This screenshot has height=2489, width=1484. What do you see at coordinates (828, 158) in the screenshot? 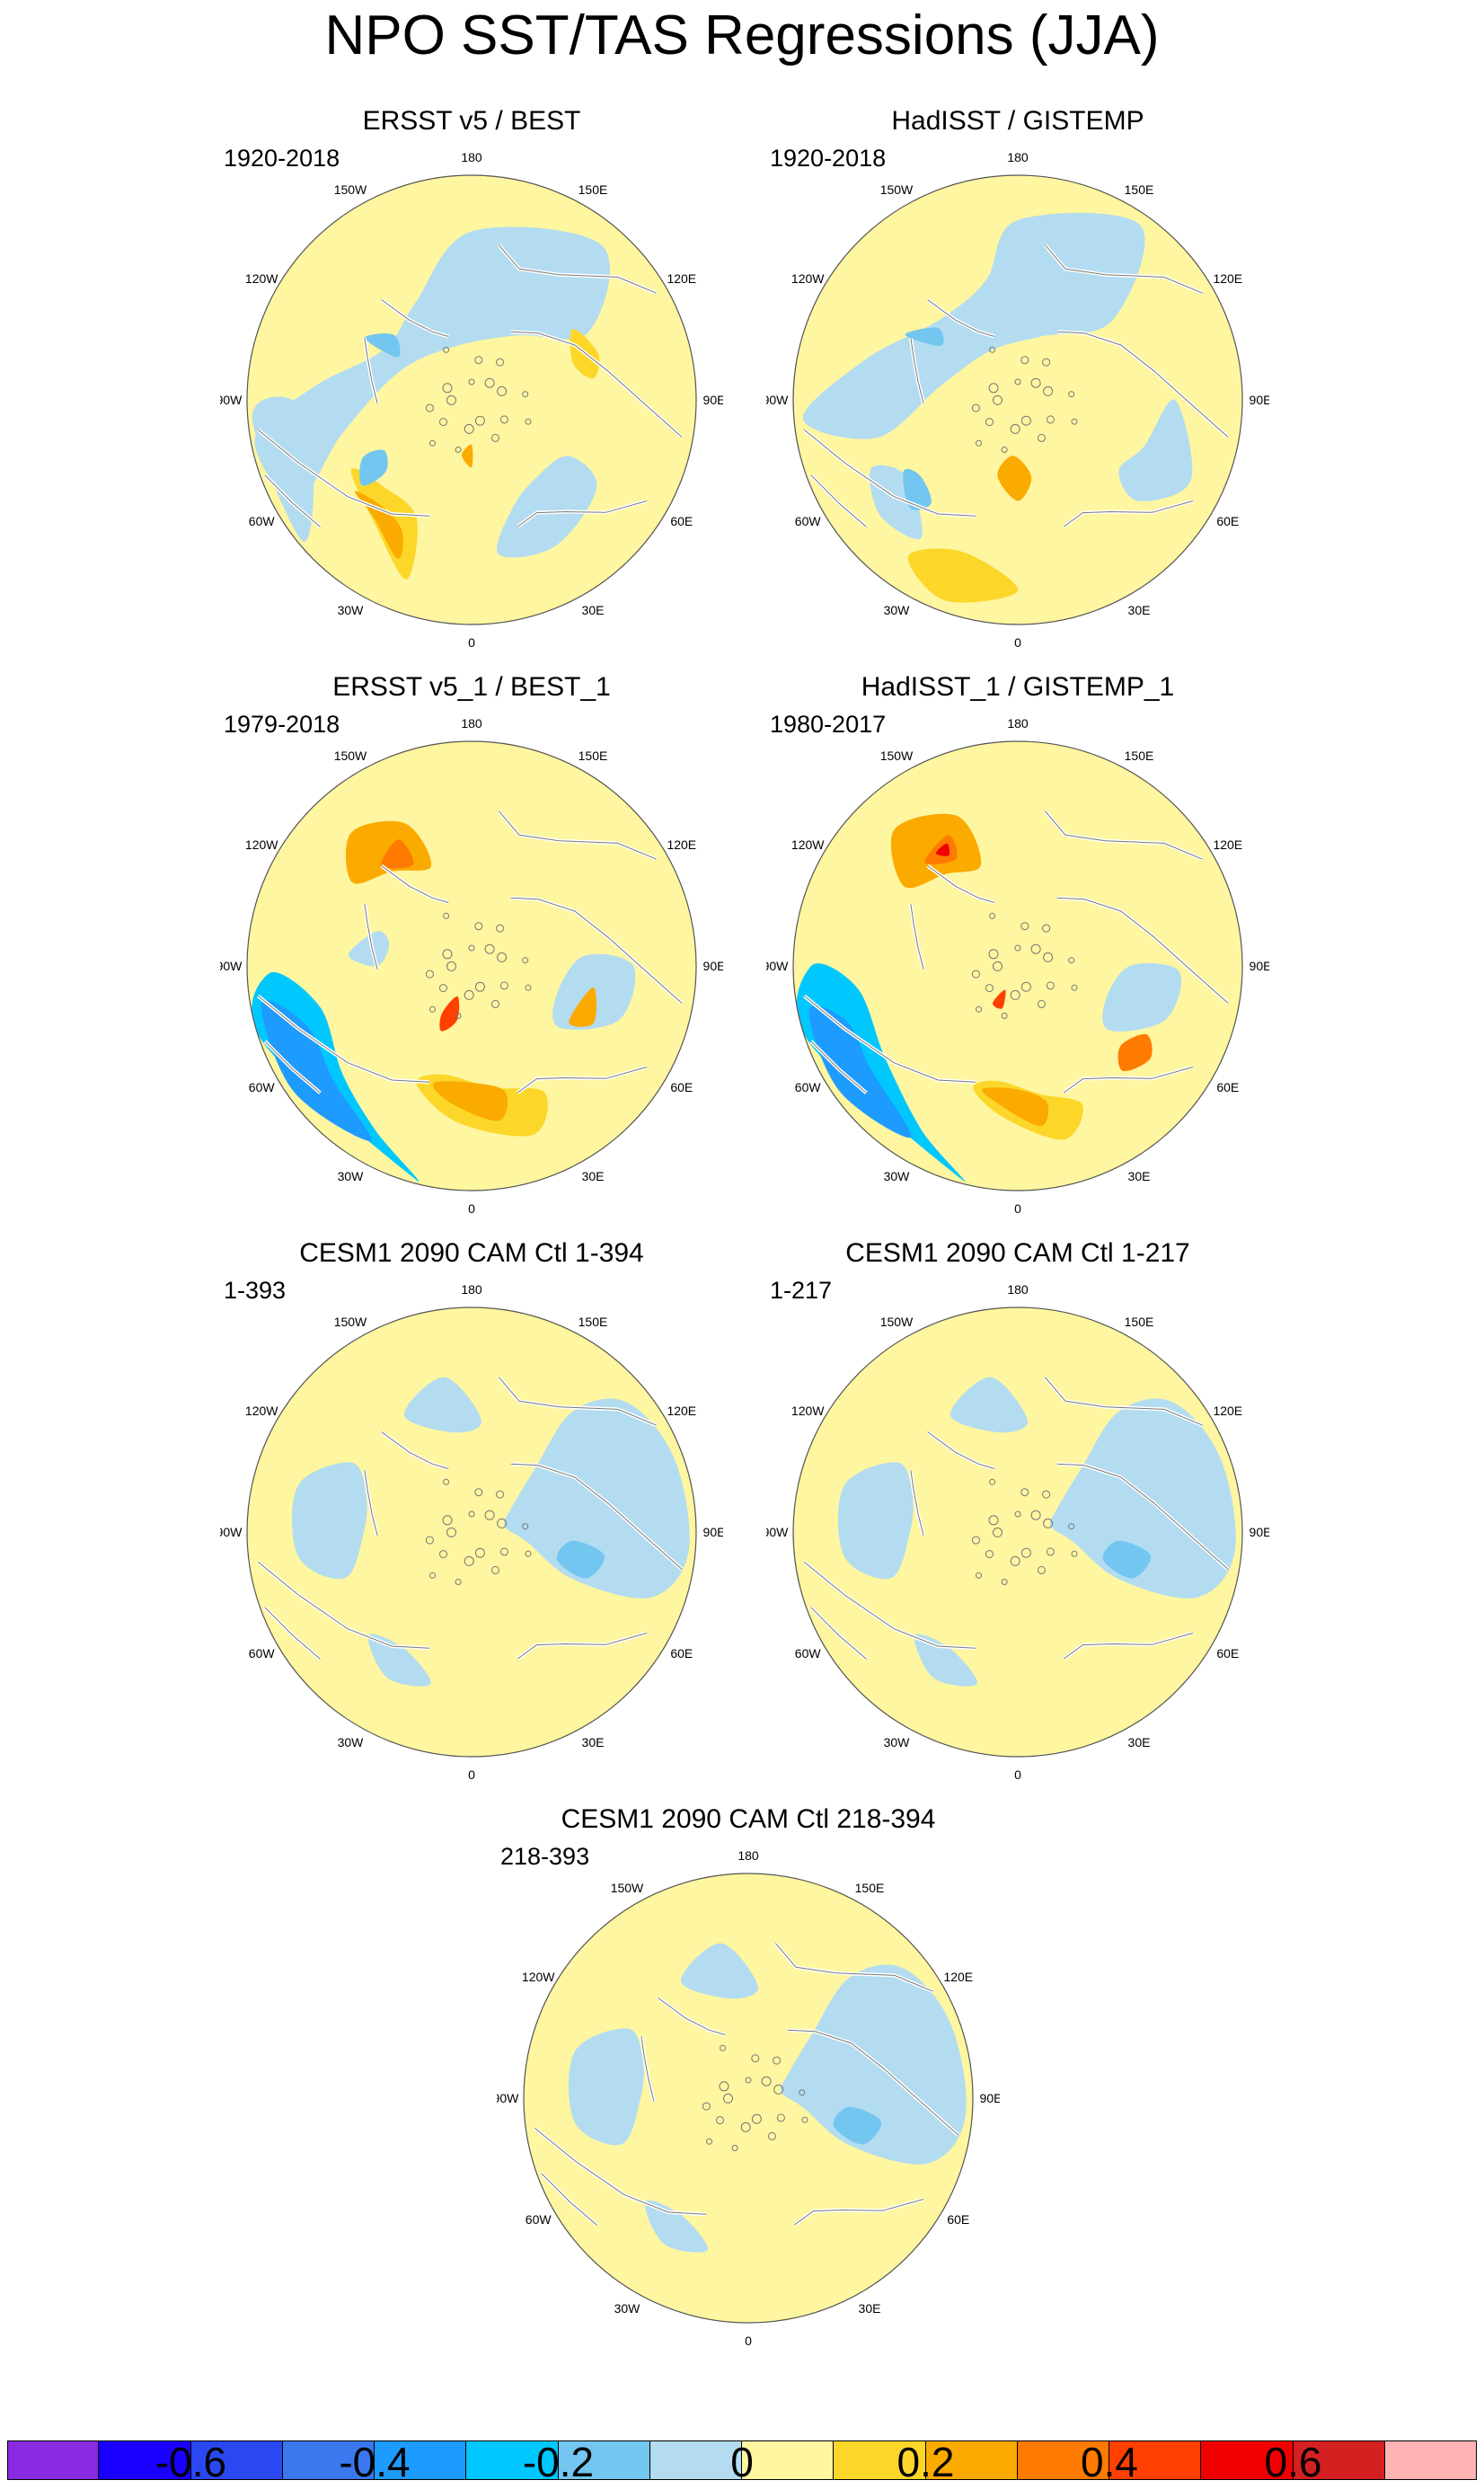
I see `panel-period: 1920-2018` at bounding box center [828, 158].